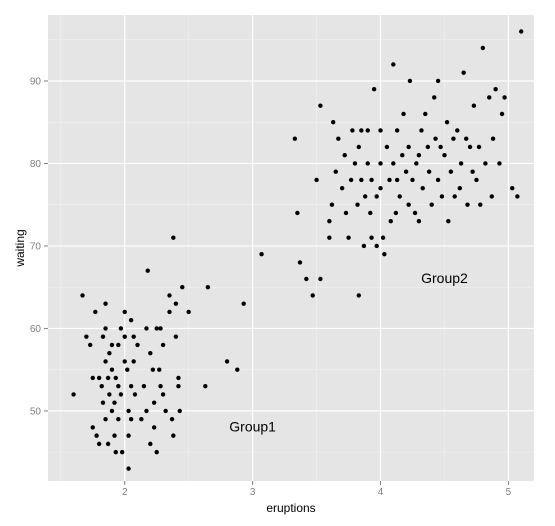 Image resolution: width=555 pixels, height=526 pixels. What do you see at coordinates (36, 81) in the screenshot?
I see `y-tick-label: 90` at bounding box center [36, 81].